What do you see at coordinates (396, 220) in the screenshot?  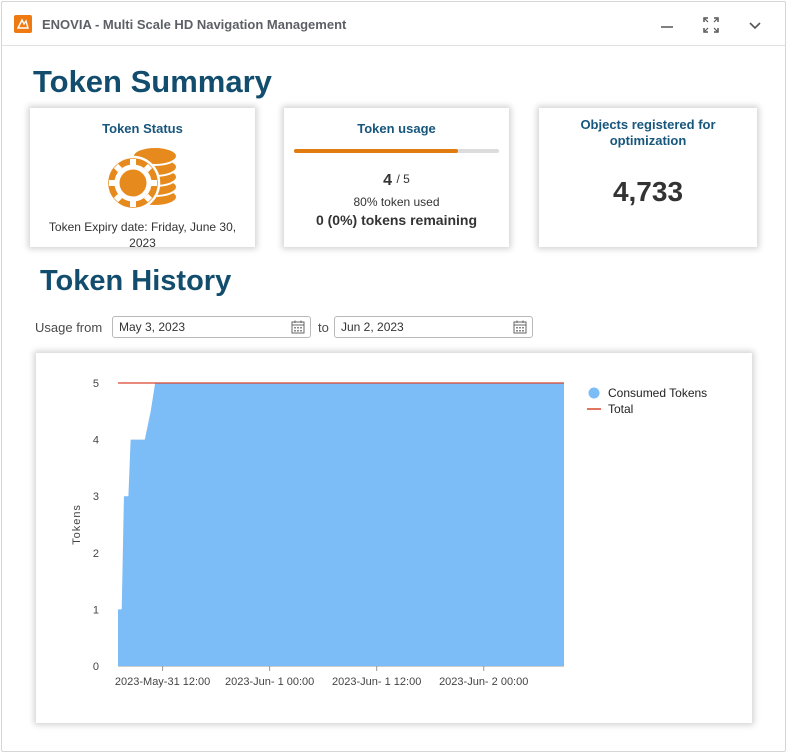 I see `tokens-remaining: 0 (0%) tokens remaining` at bounding box center [396, 220].